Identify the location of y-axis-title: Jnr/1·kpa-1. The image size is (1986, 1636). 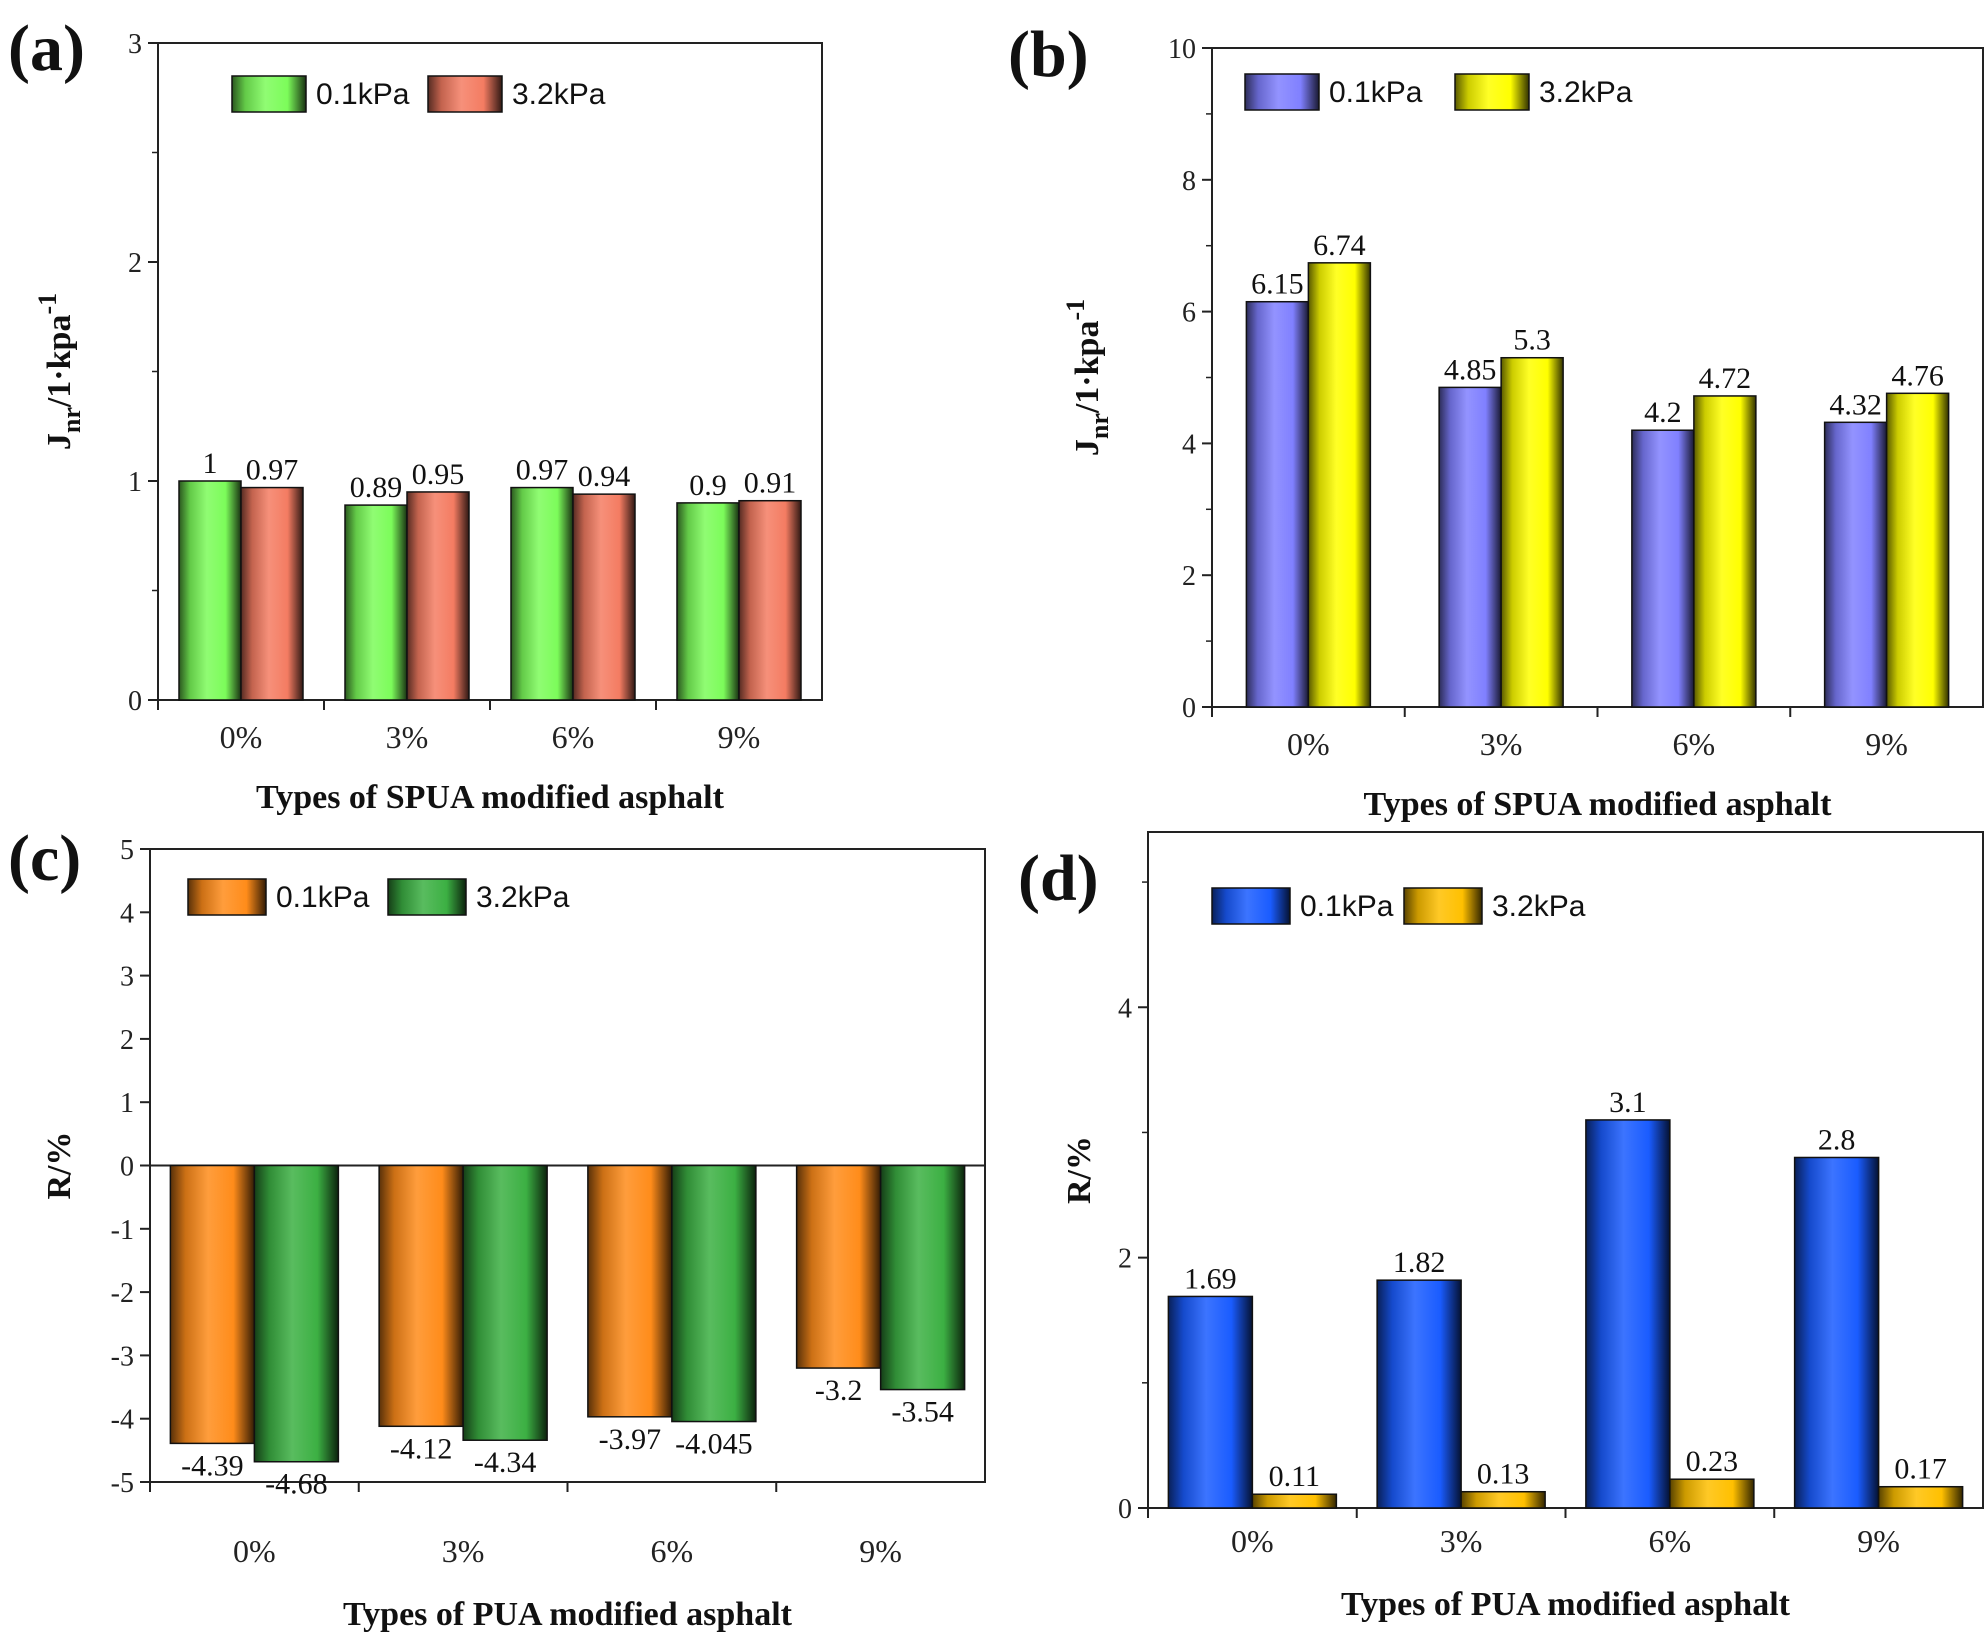
(1087, 377).